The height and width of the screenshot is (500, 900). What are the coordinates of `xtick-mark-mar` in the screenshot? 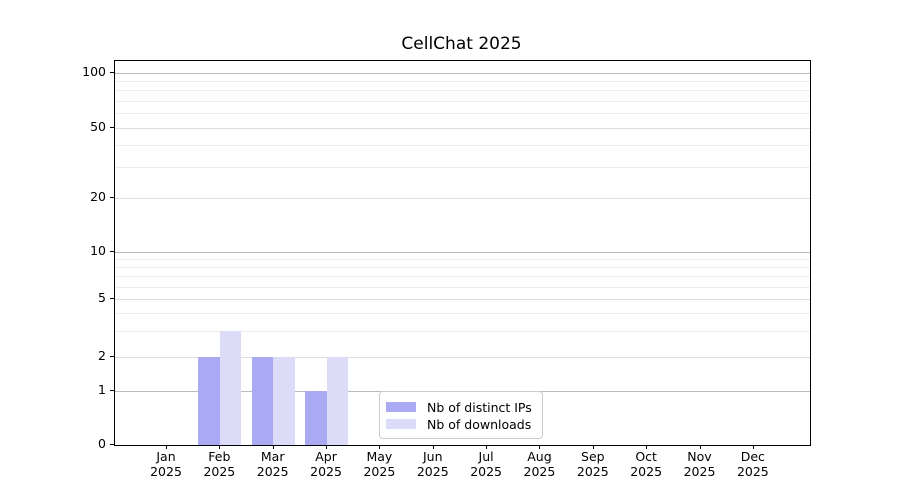 It's located at (273, 446).